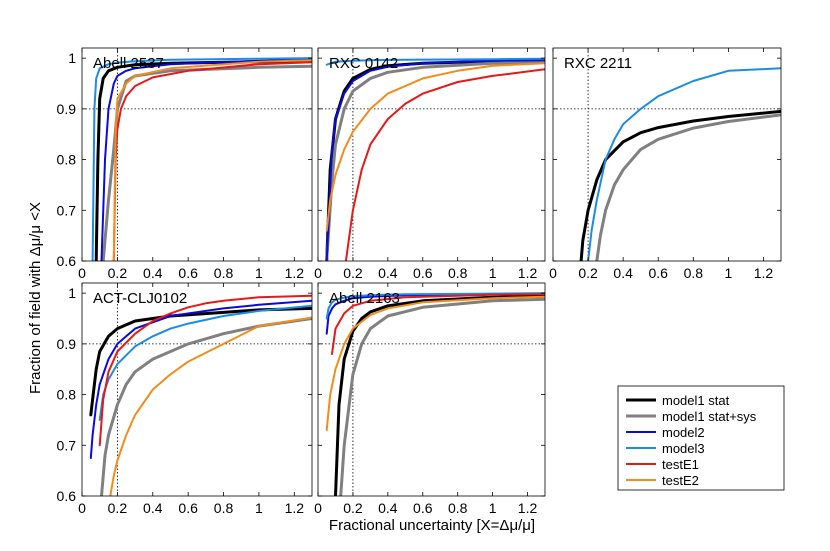 The width and height of the screenshot is (830, 551). I want to click on x-axis-label: Fractional uncertainty [X=Δμ/μ], so click(432, 525).